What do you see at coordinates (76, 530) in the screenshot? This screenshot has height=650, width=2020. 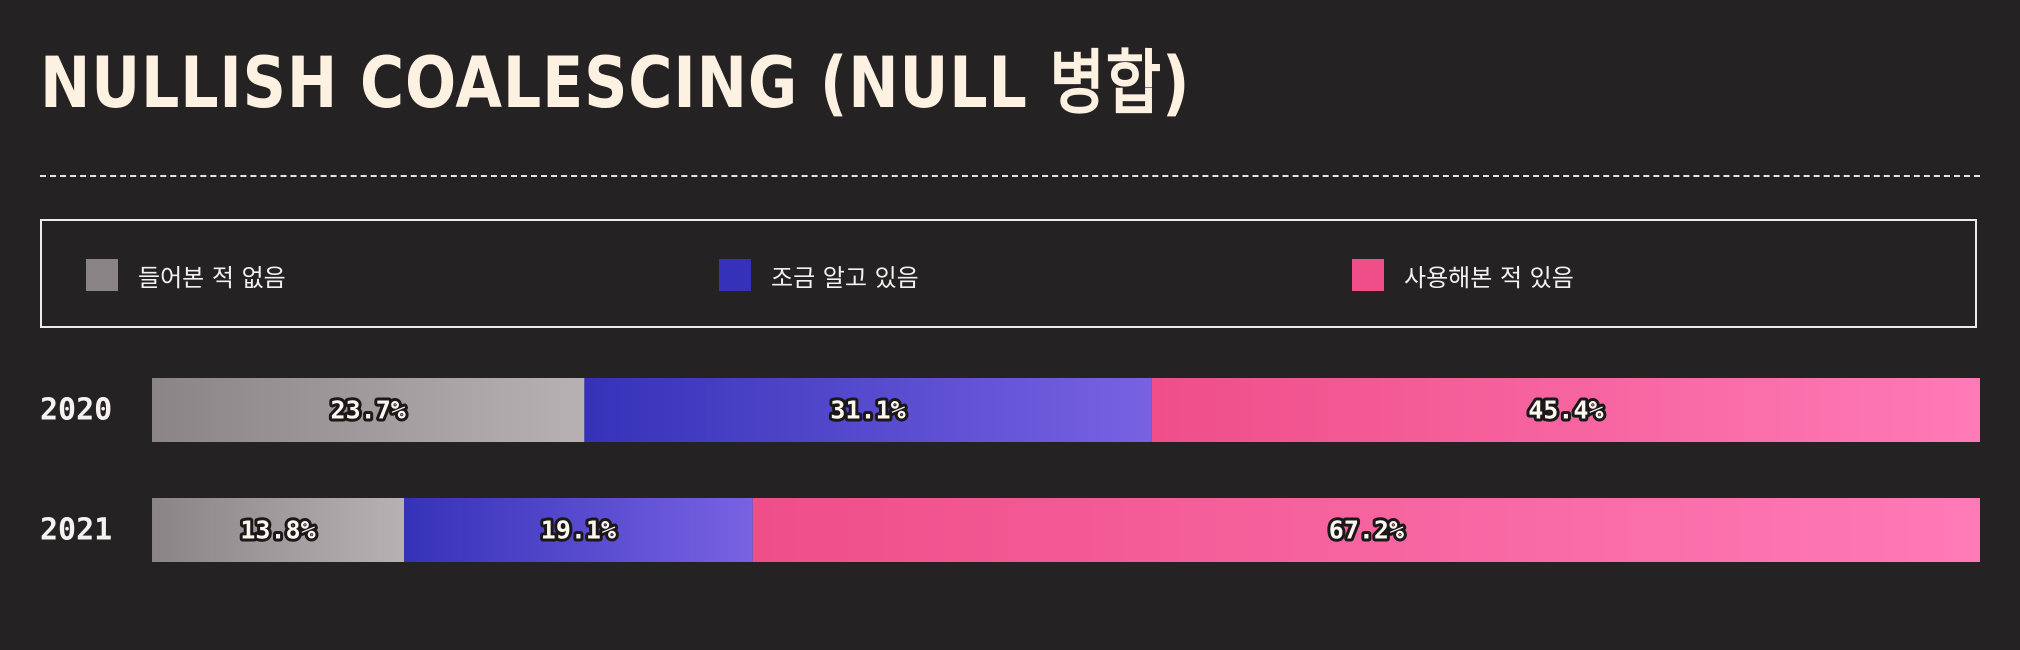 I see `category-label-2021: 2021` at bounding box center [76, 530].